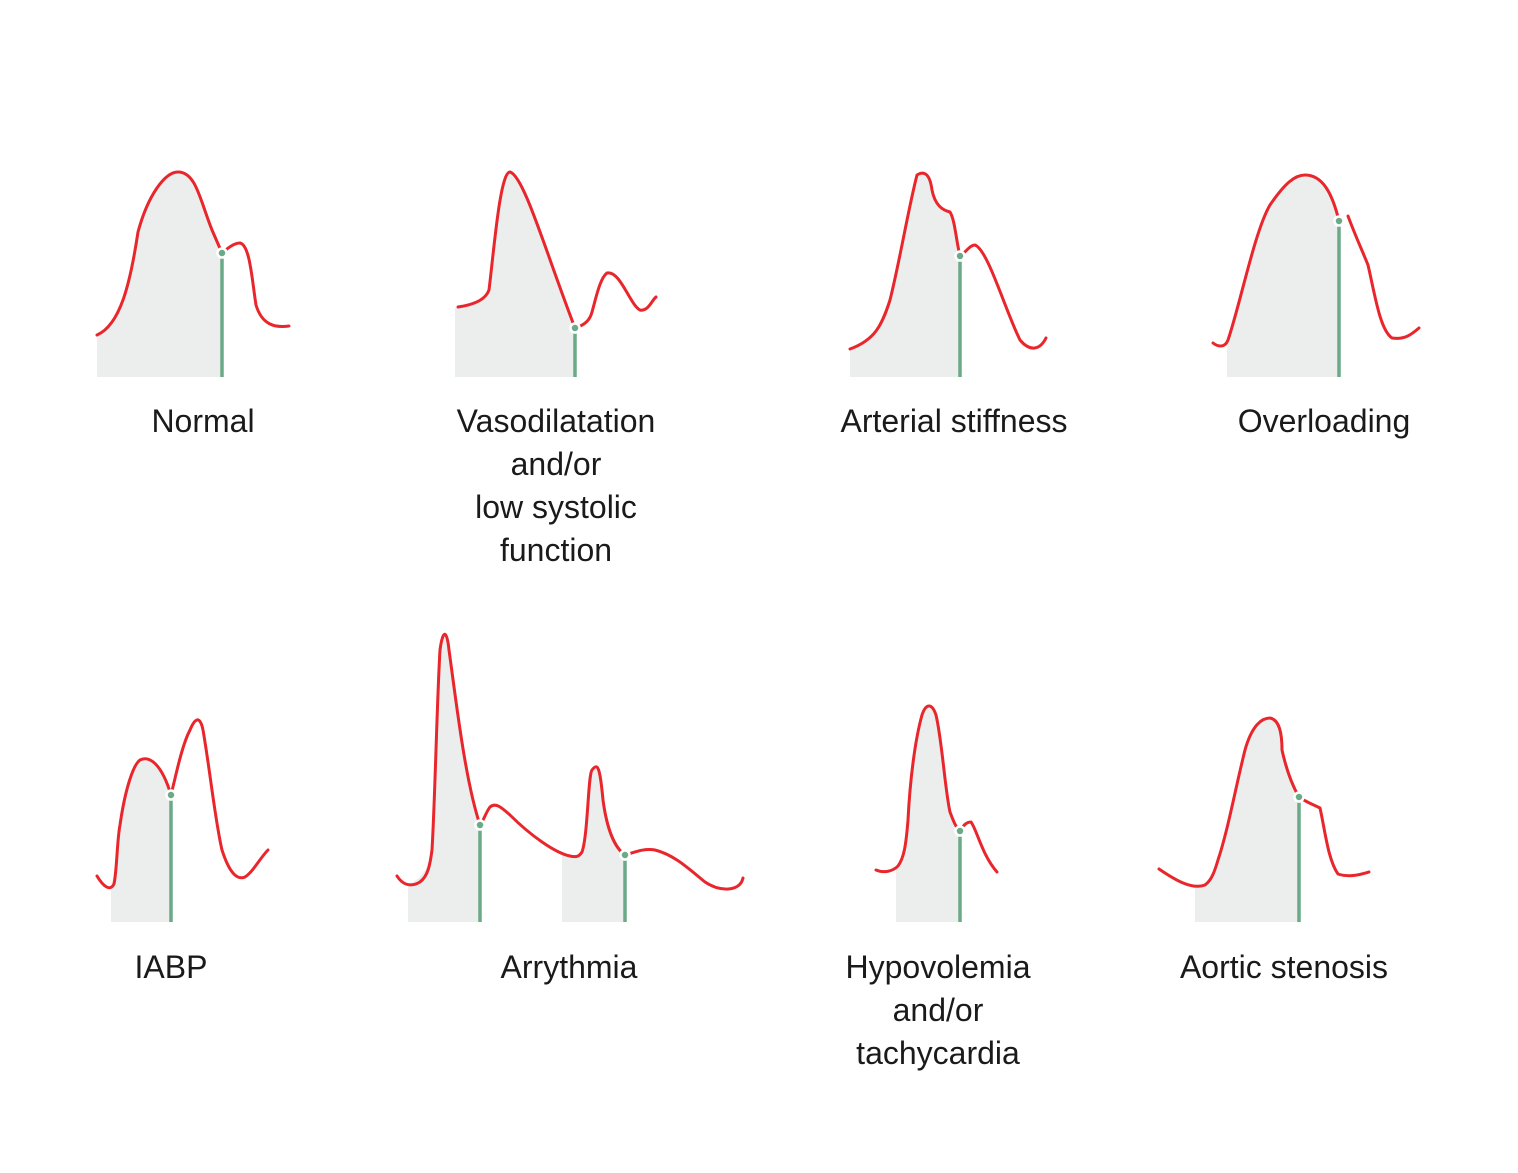 This screenshot has width=1518, height=1173. I want to click on panel-iabp, so click(182, 820).